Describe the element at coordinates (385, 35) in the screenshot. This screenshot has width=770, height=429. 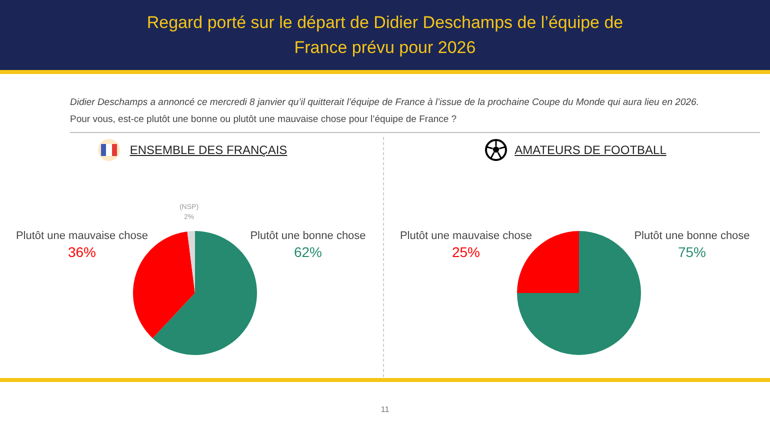
I see `chart-title: Regard porté sur le départ de Didier Deschamps de l’équipe de France prévu pour 2026` at that location.